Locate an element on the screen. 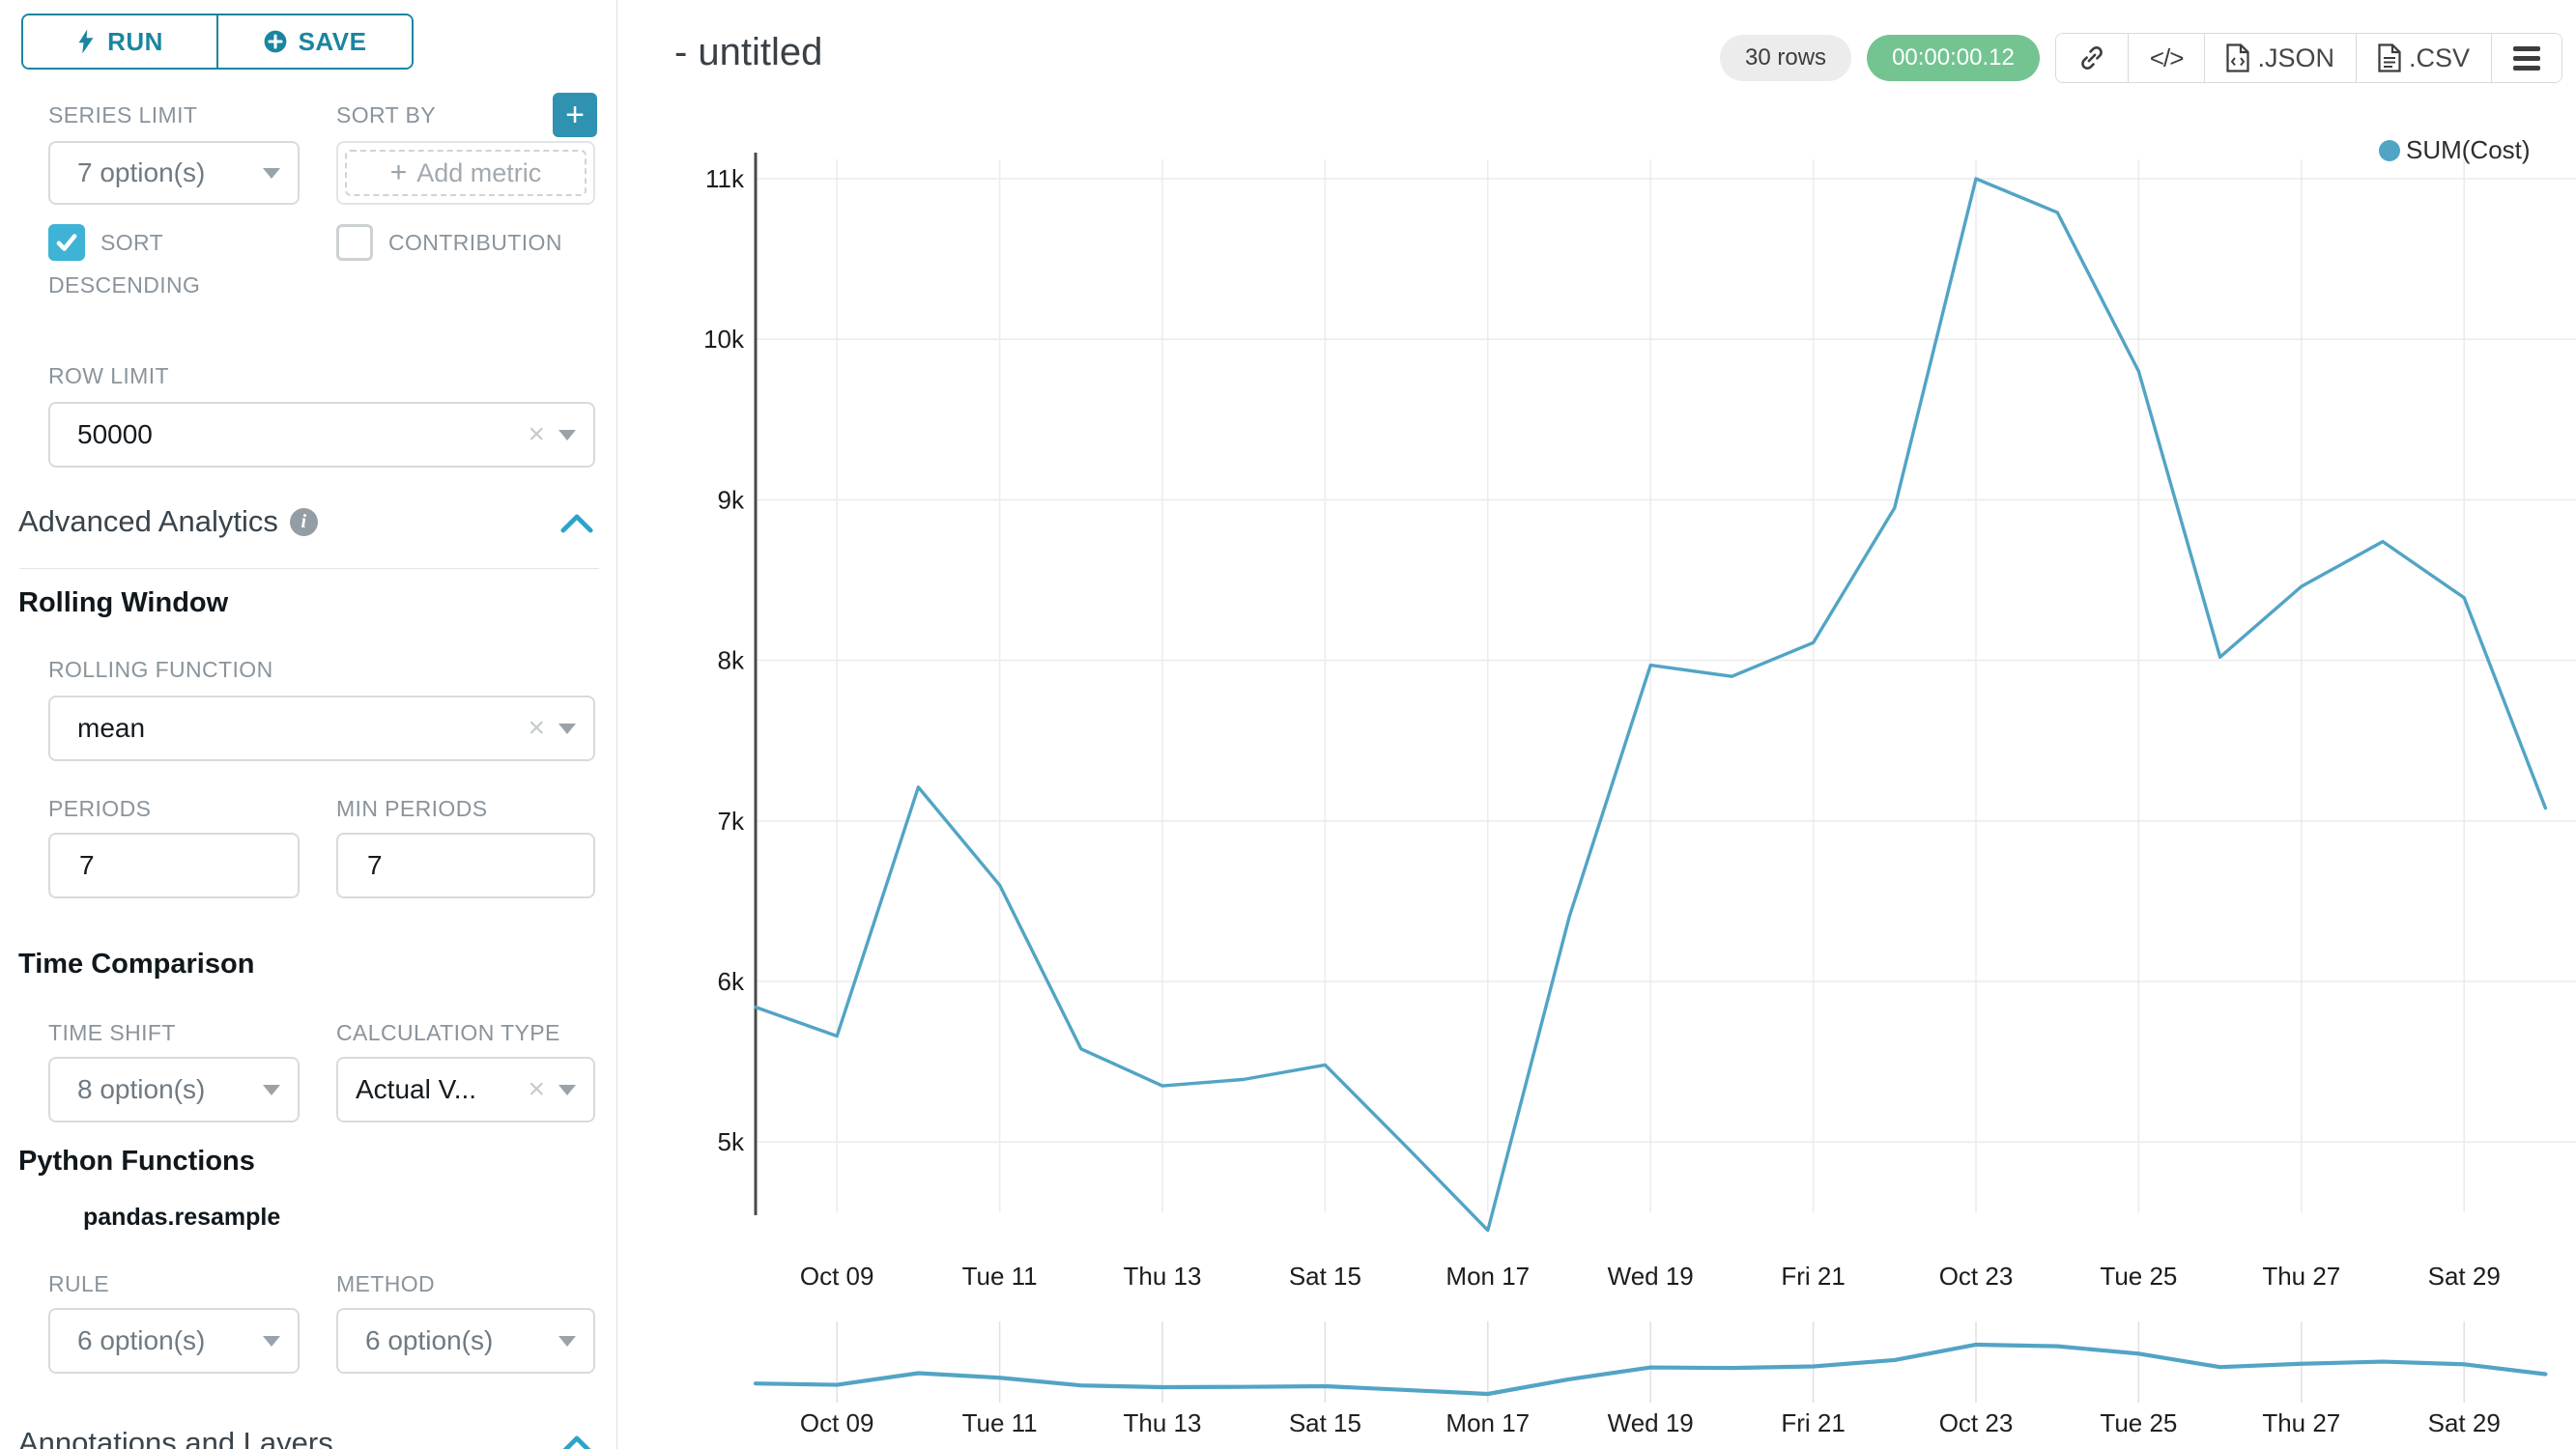  add-metric-placeholder: Add metric is located at coordinates (479, 172).